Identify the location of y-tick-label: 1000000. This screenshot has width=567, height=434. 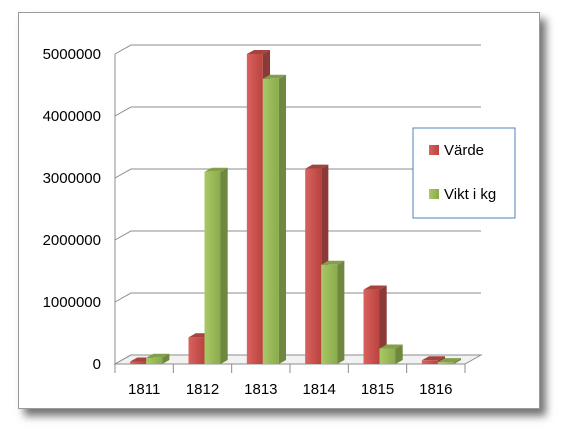
(72, 302).